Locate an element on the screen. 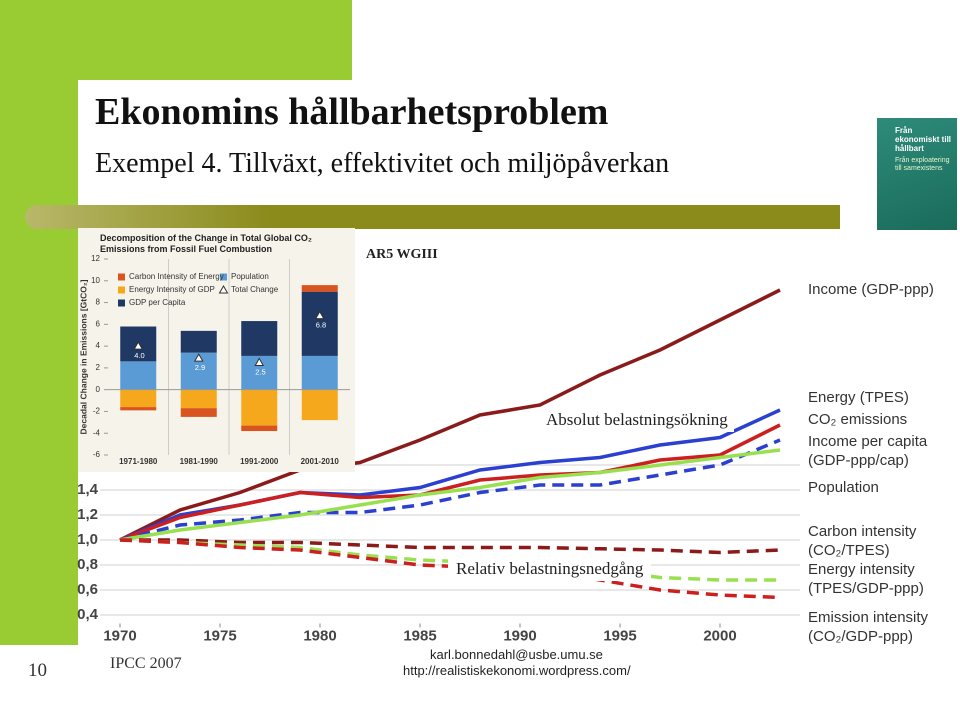 Image resolution: width=960 pixels, height=703 pixels. legend-label: Carbon Intensity of Energy is located at coordinates (176, 276).